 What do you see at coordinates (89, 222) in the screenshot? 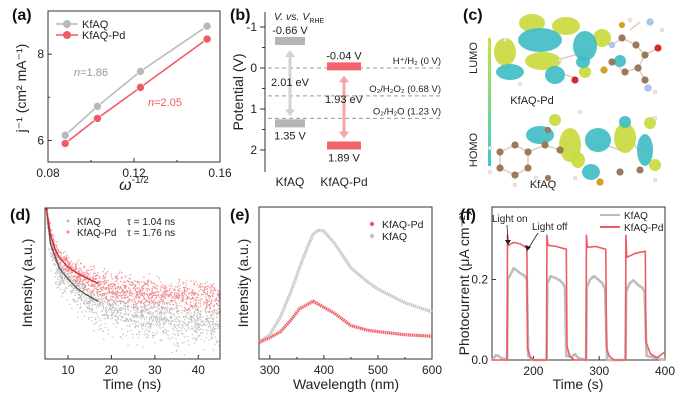
I see `legend-label: KfAQ` at bounding box center [89, 222].